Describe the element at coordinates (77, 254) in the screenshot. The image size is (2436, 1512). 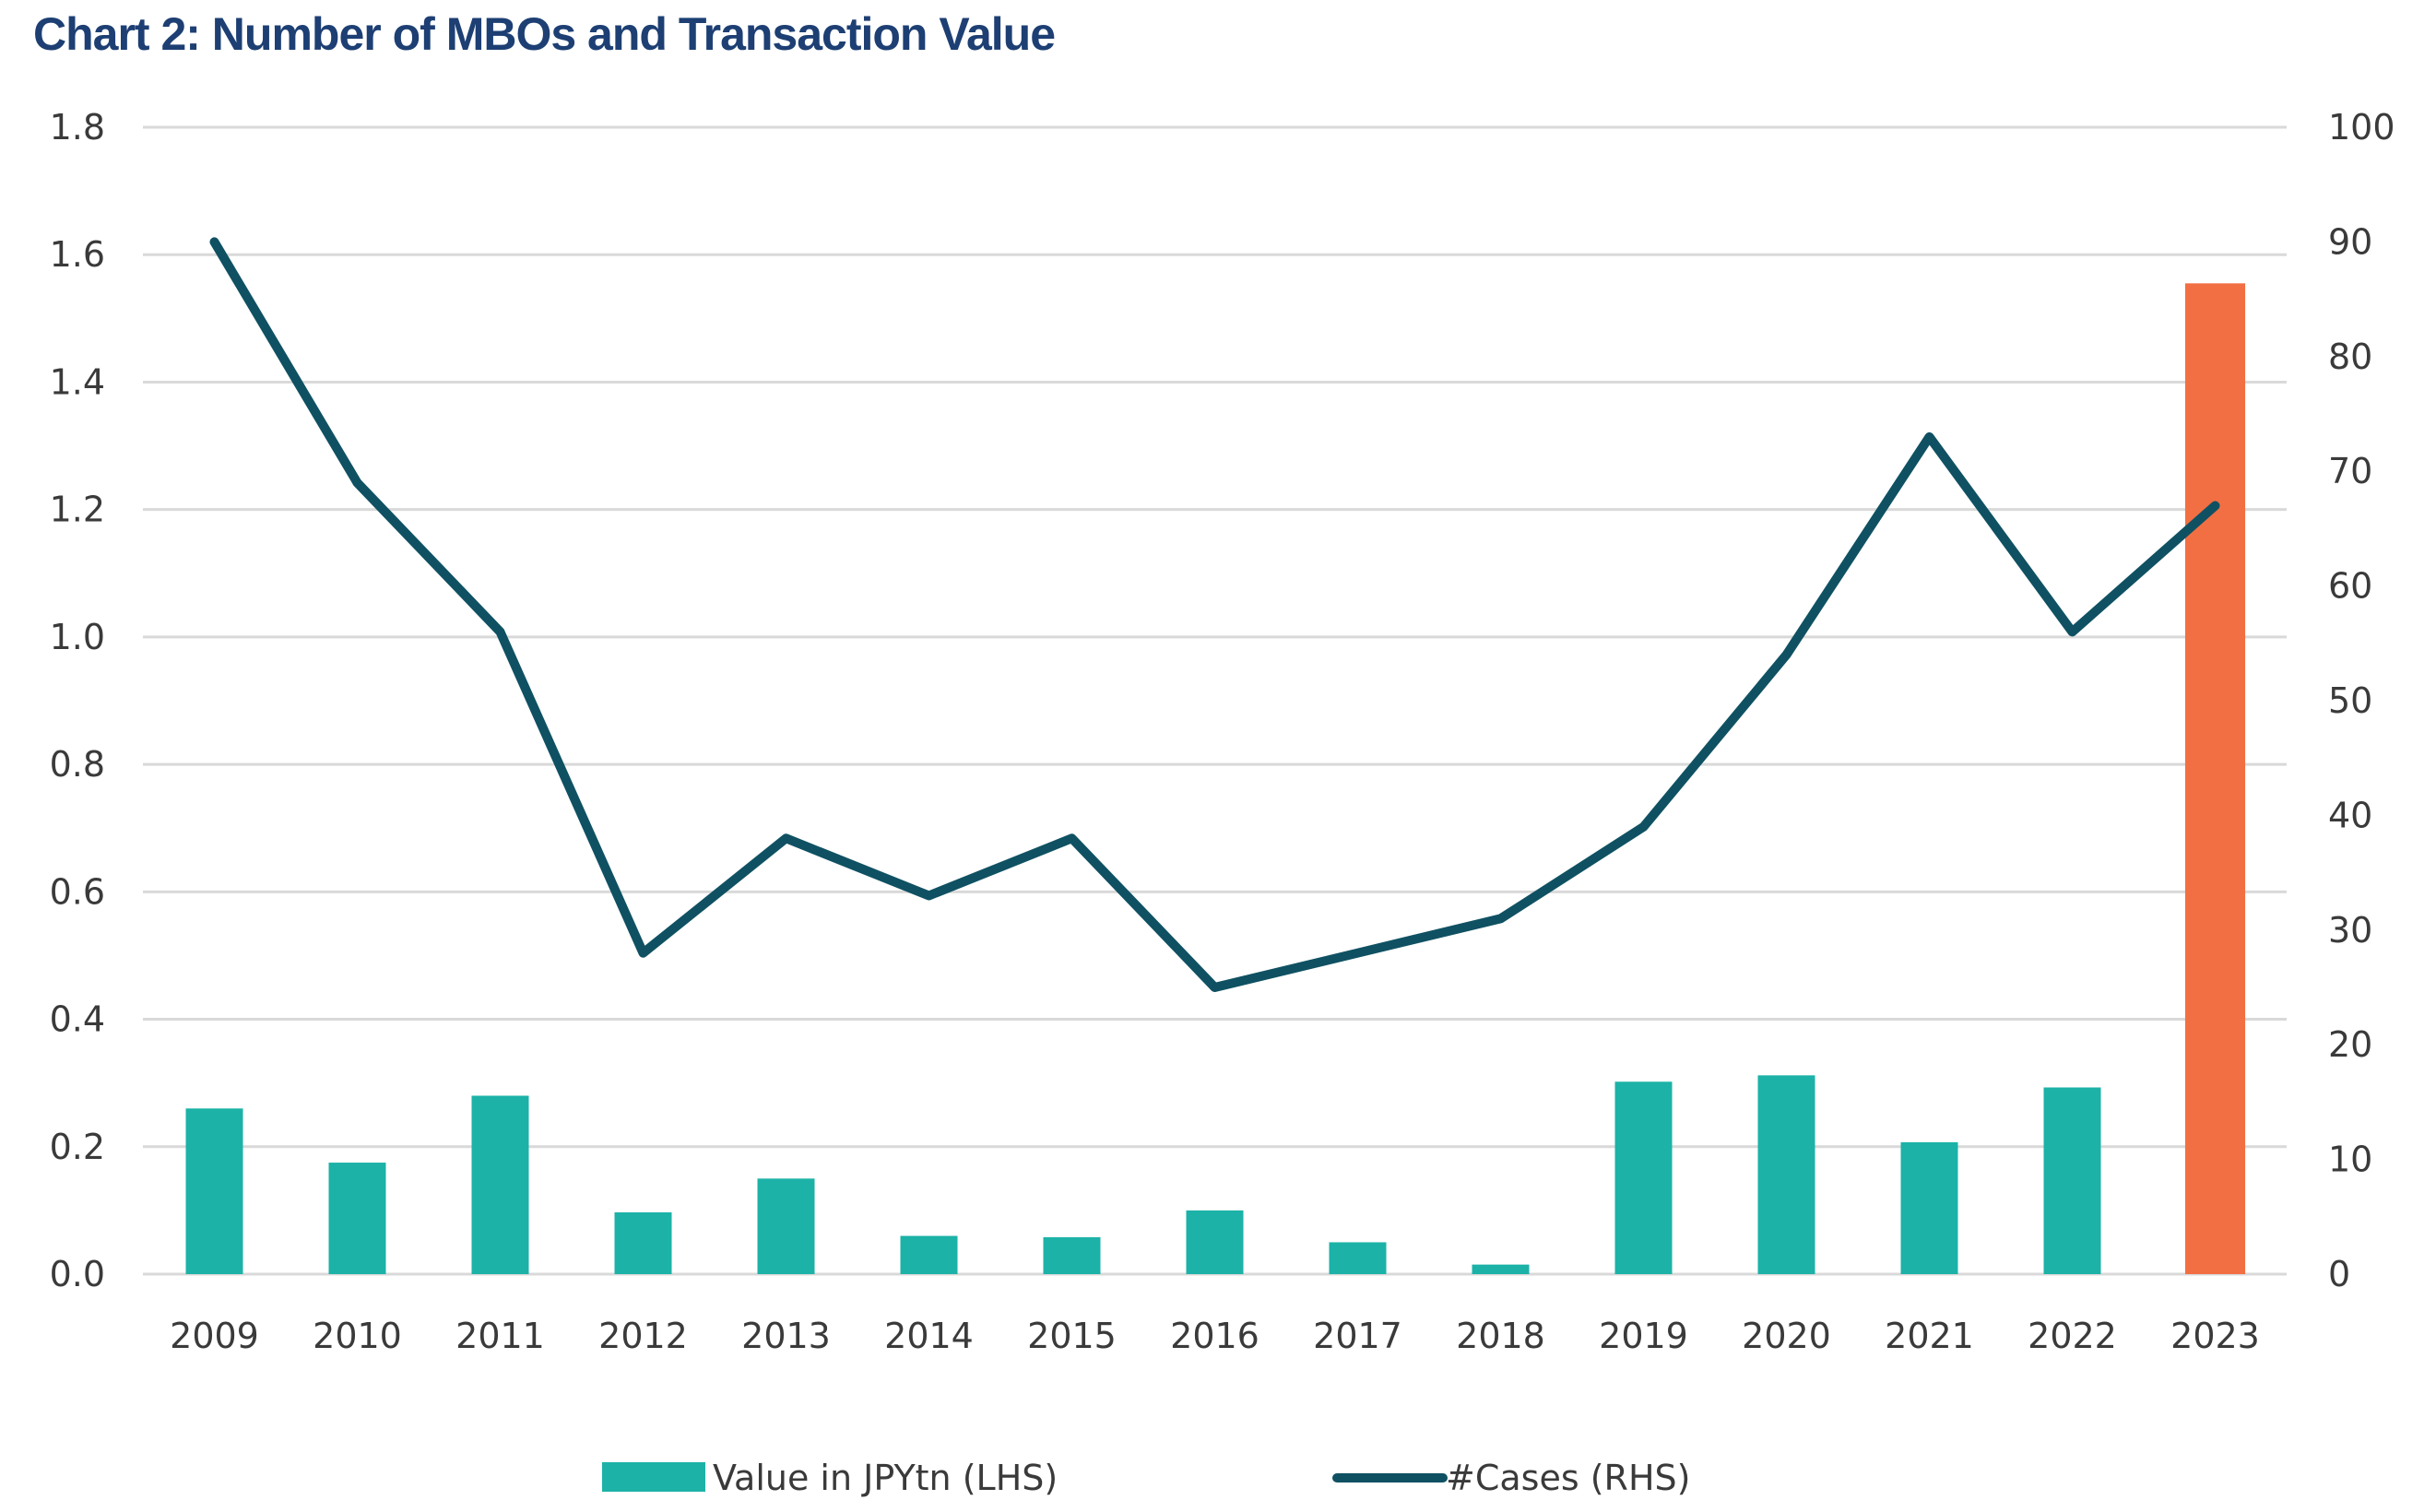
I see `y-left-tick-label: 1.6` at that location.